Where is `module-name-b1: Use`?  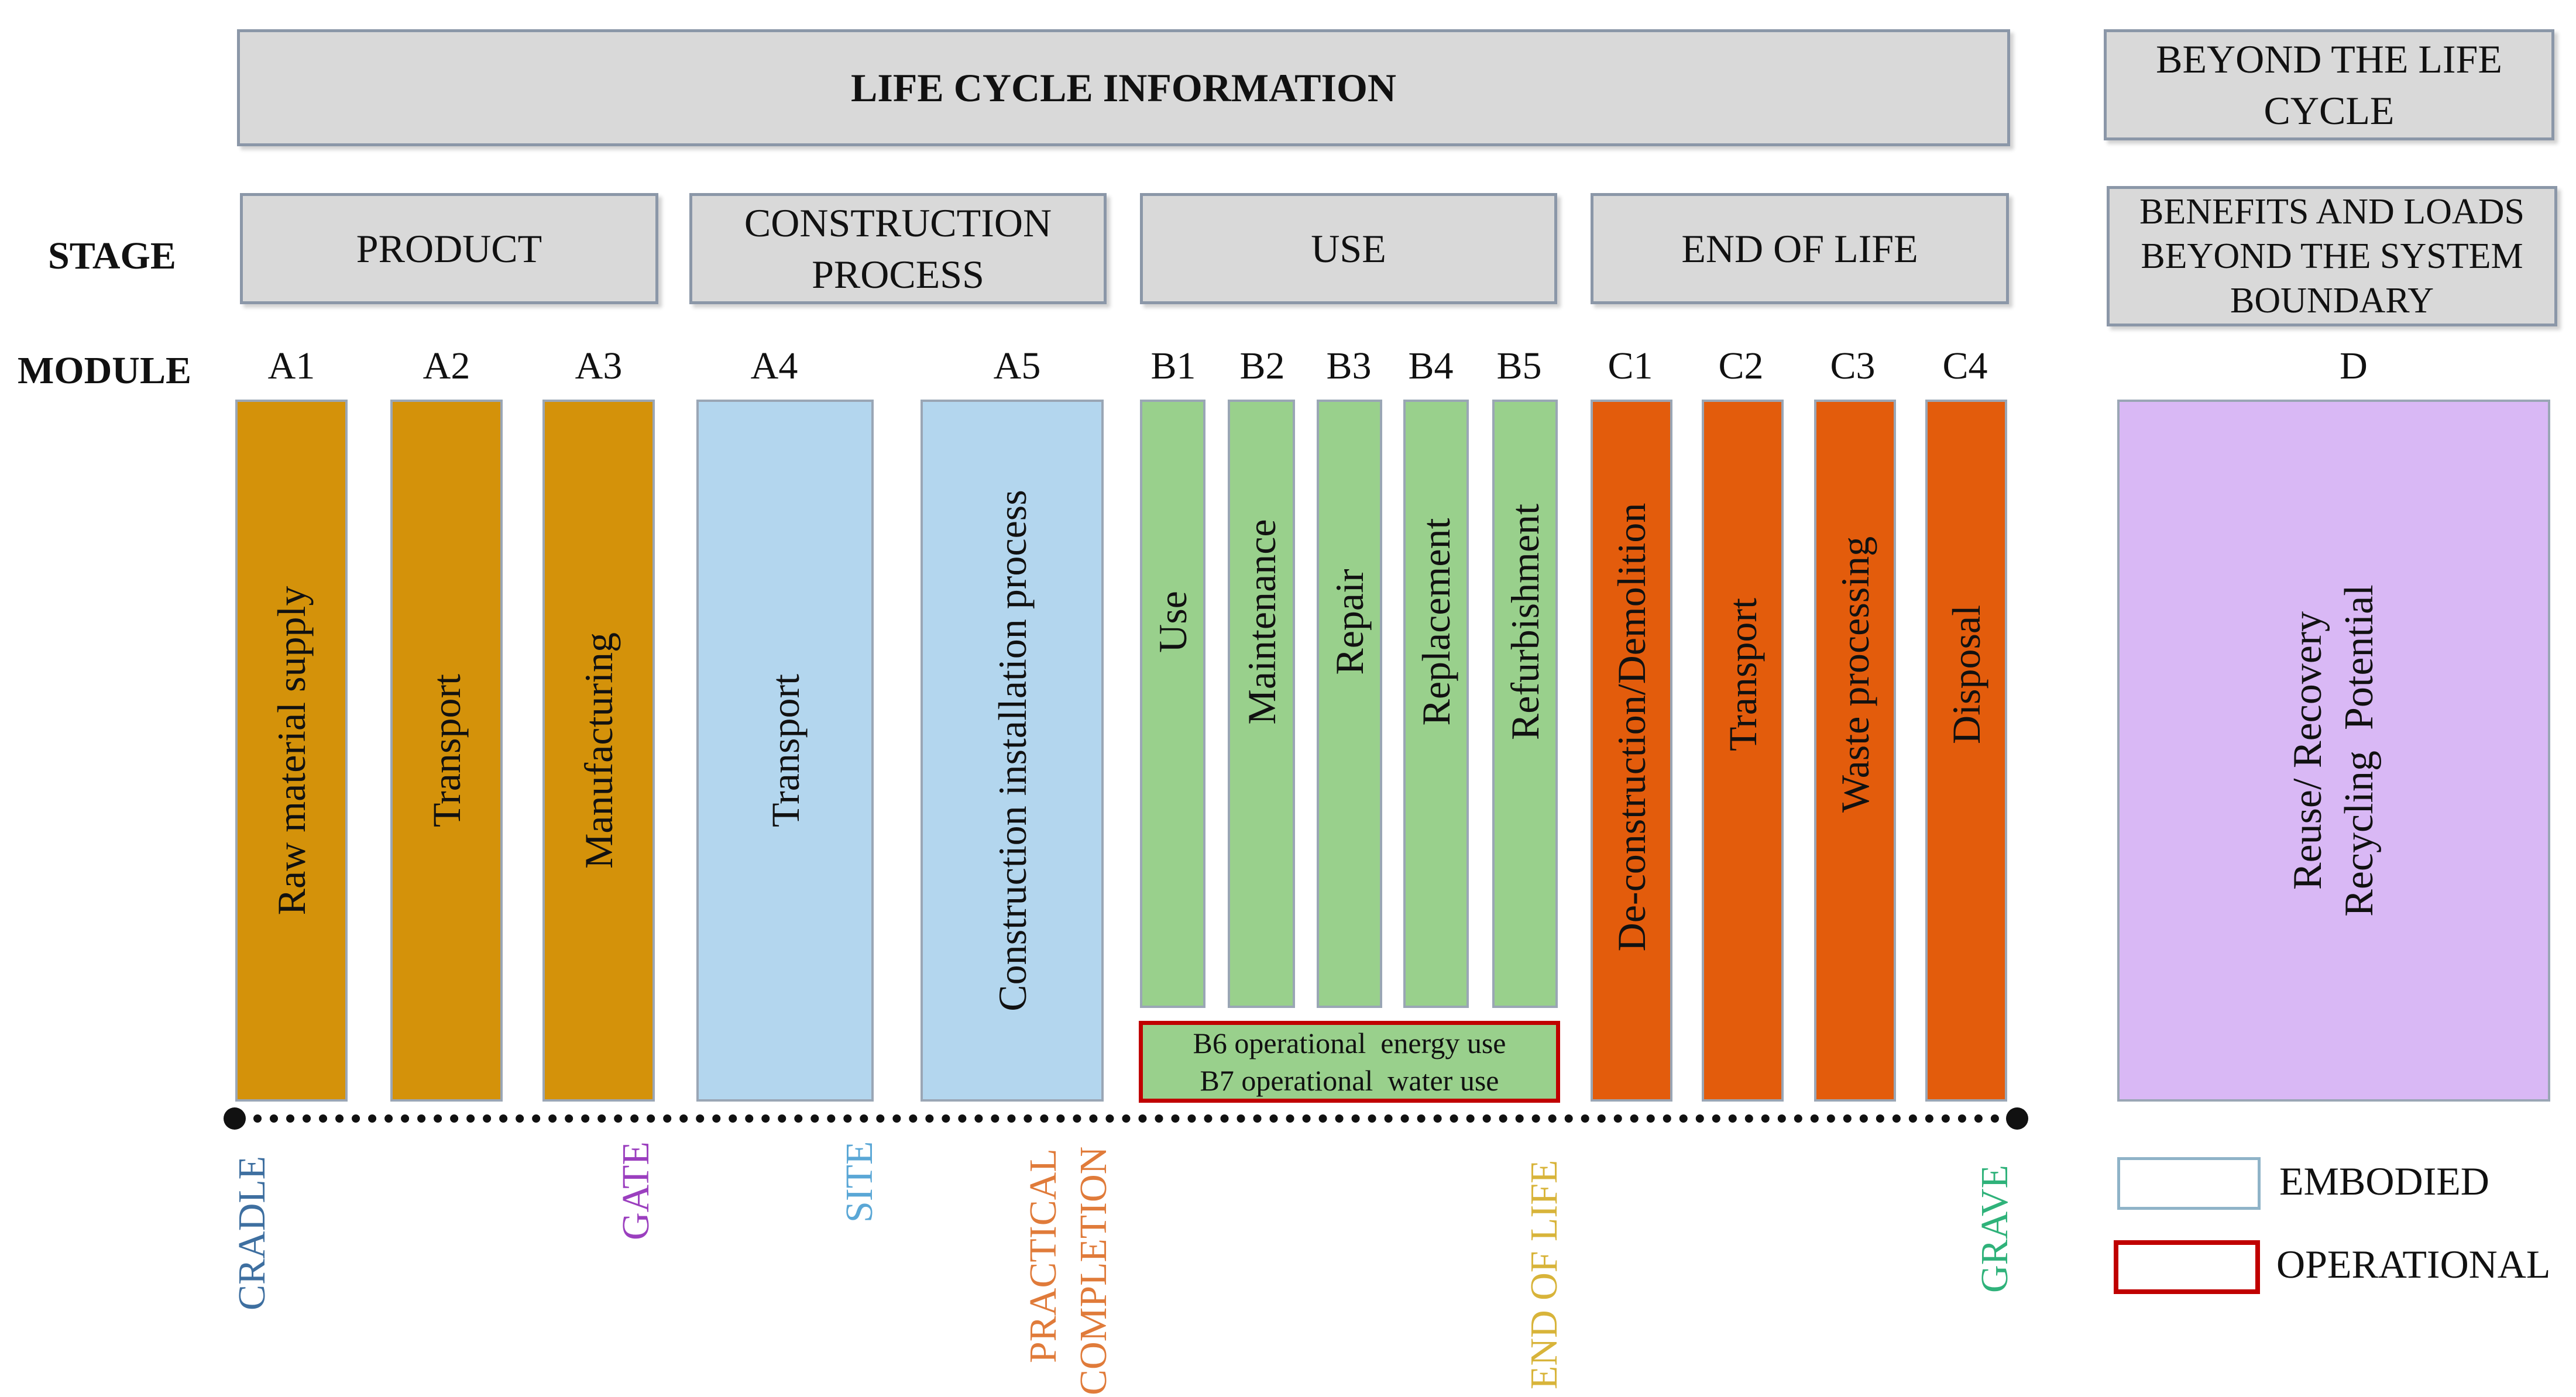
module-name-b1: Use is located at coordinates (1172, 622).